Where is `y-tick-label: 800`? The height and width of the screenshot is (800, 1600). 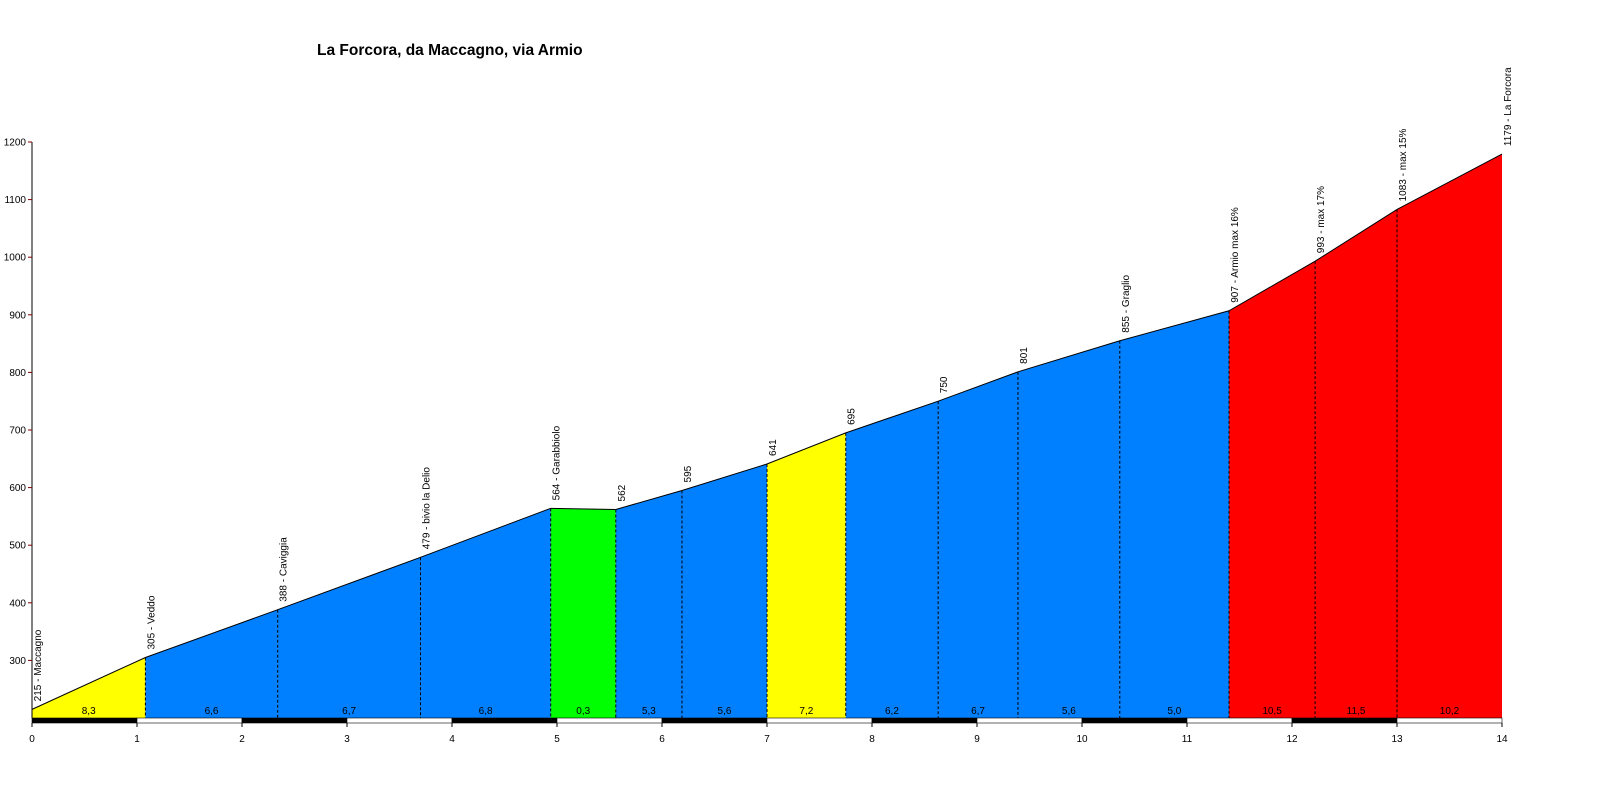
y-tick-label: 800 is located at coordinates (17, 373).